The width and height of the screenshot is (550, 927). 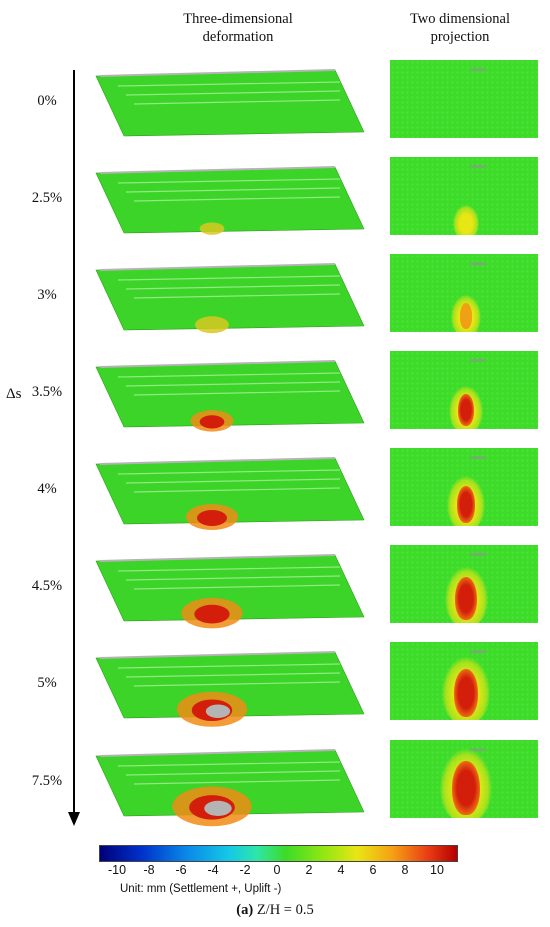 I want to click on colorbar-tick-label: -8, so click(x=149, y=870).